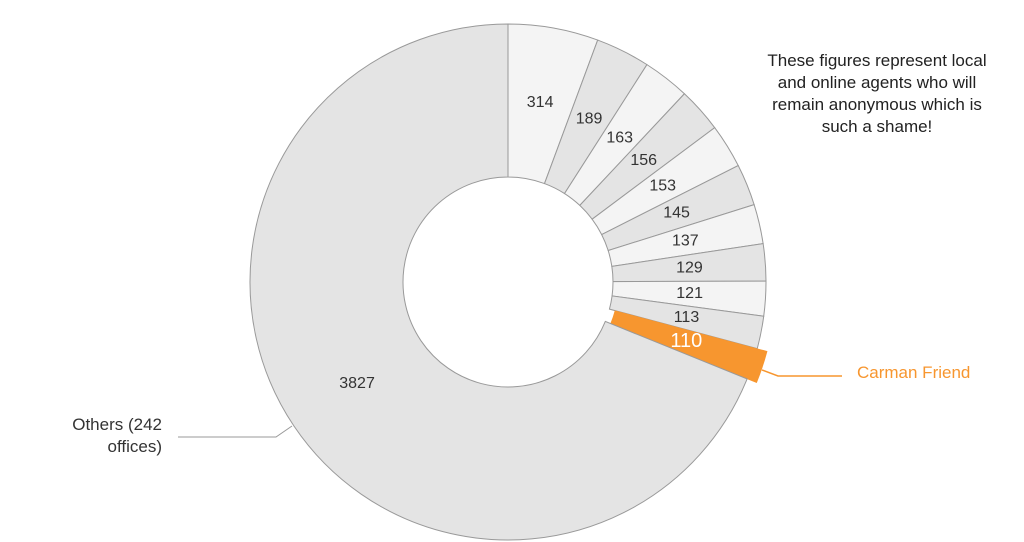 The height and width of the screenshot is (542, 1024). What do you see at coordinates (619, 138) in the screenshot?
I see `value-label: 163` at bounding box center [619, 138].